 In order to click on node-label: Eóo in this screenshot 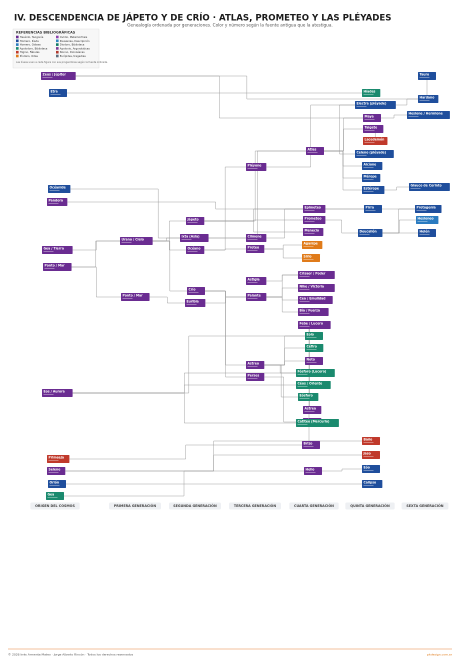, I will do `click(367, 468)`.